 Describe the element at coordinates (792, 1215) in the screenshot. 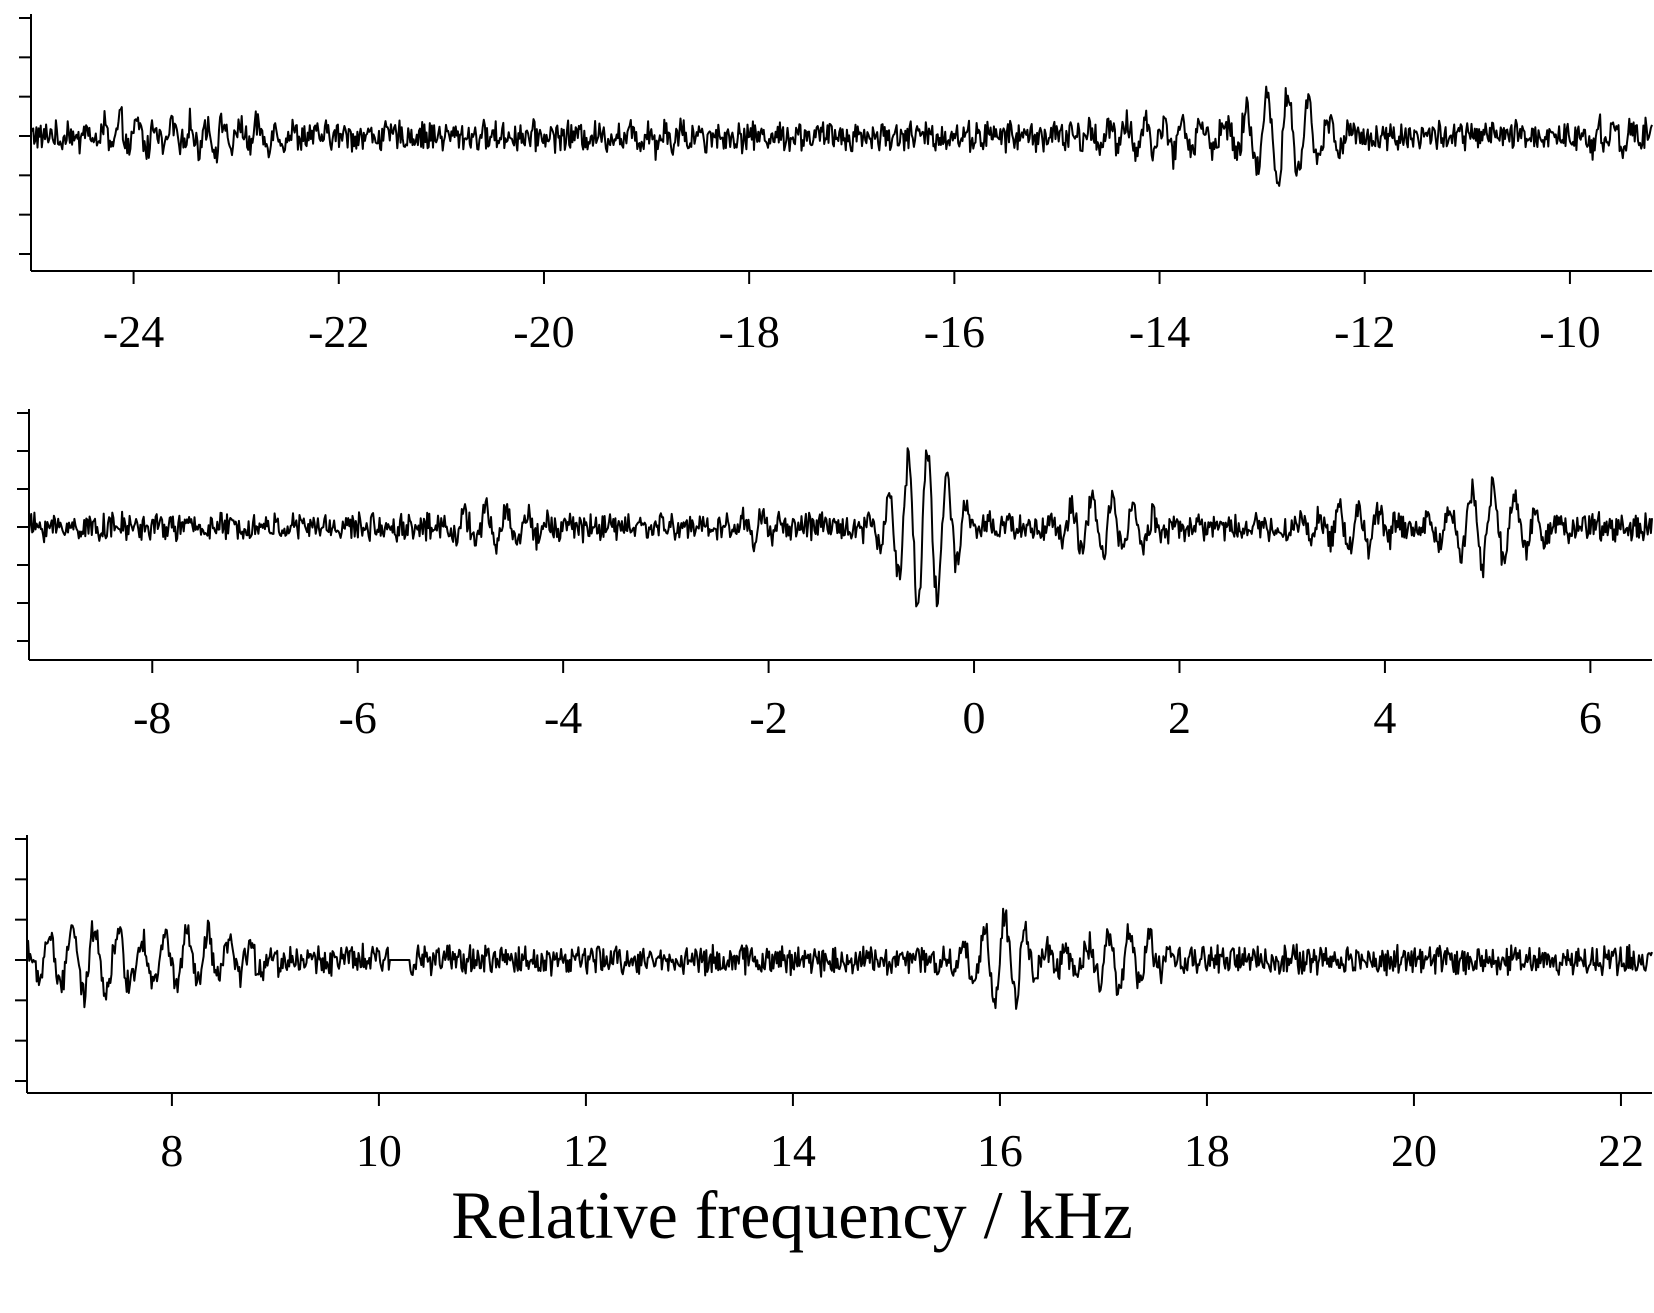

I see `x-axis-title: Relative frequency / kHz` at that location.